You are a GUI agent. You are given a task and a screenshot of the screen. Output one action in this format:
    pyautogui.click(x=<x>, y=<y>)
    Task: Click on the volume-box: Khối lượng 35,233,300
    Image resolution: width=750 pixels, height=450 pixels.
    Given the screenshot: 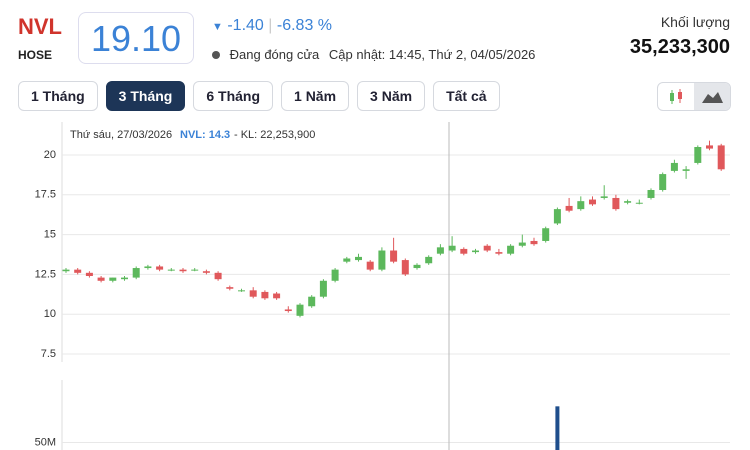 What is the action you would take?
    pyautogui.click(x=680, y=36)
    